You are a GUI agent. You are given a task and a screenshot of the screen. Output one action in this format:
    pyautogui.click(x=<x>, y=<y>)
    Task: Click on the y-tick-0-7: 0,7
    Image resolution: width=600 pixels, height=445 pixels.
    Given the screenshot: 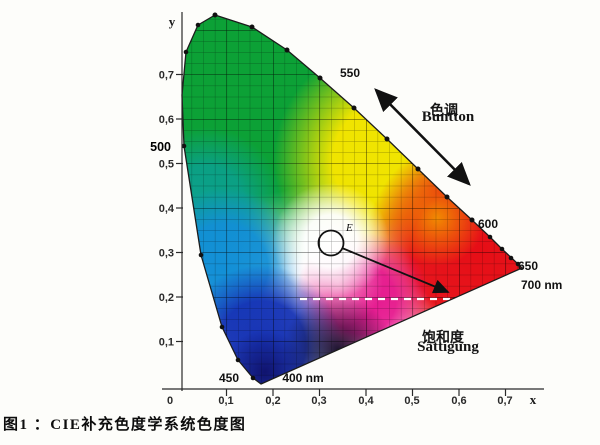 What is the action you would take?
    pyautogui.click(x=166, y=76)
    